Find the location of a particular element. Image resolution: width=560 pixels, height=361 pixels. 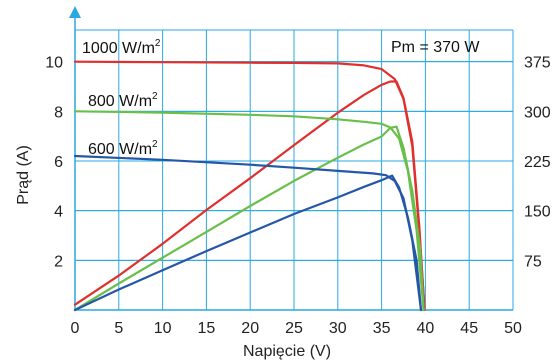

y-tick-label: 2 is located at coordinates (58, 261).